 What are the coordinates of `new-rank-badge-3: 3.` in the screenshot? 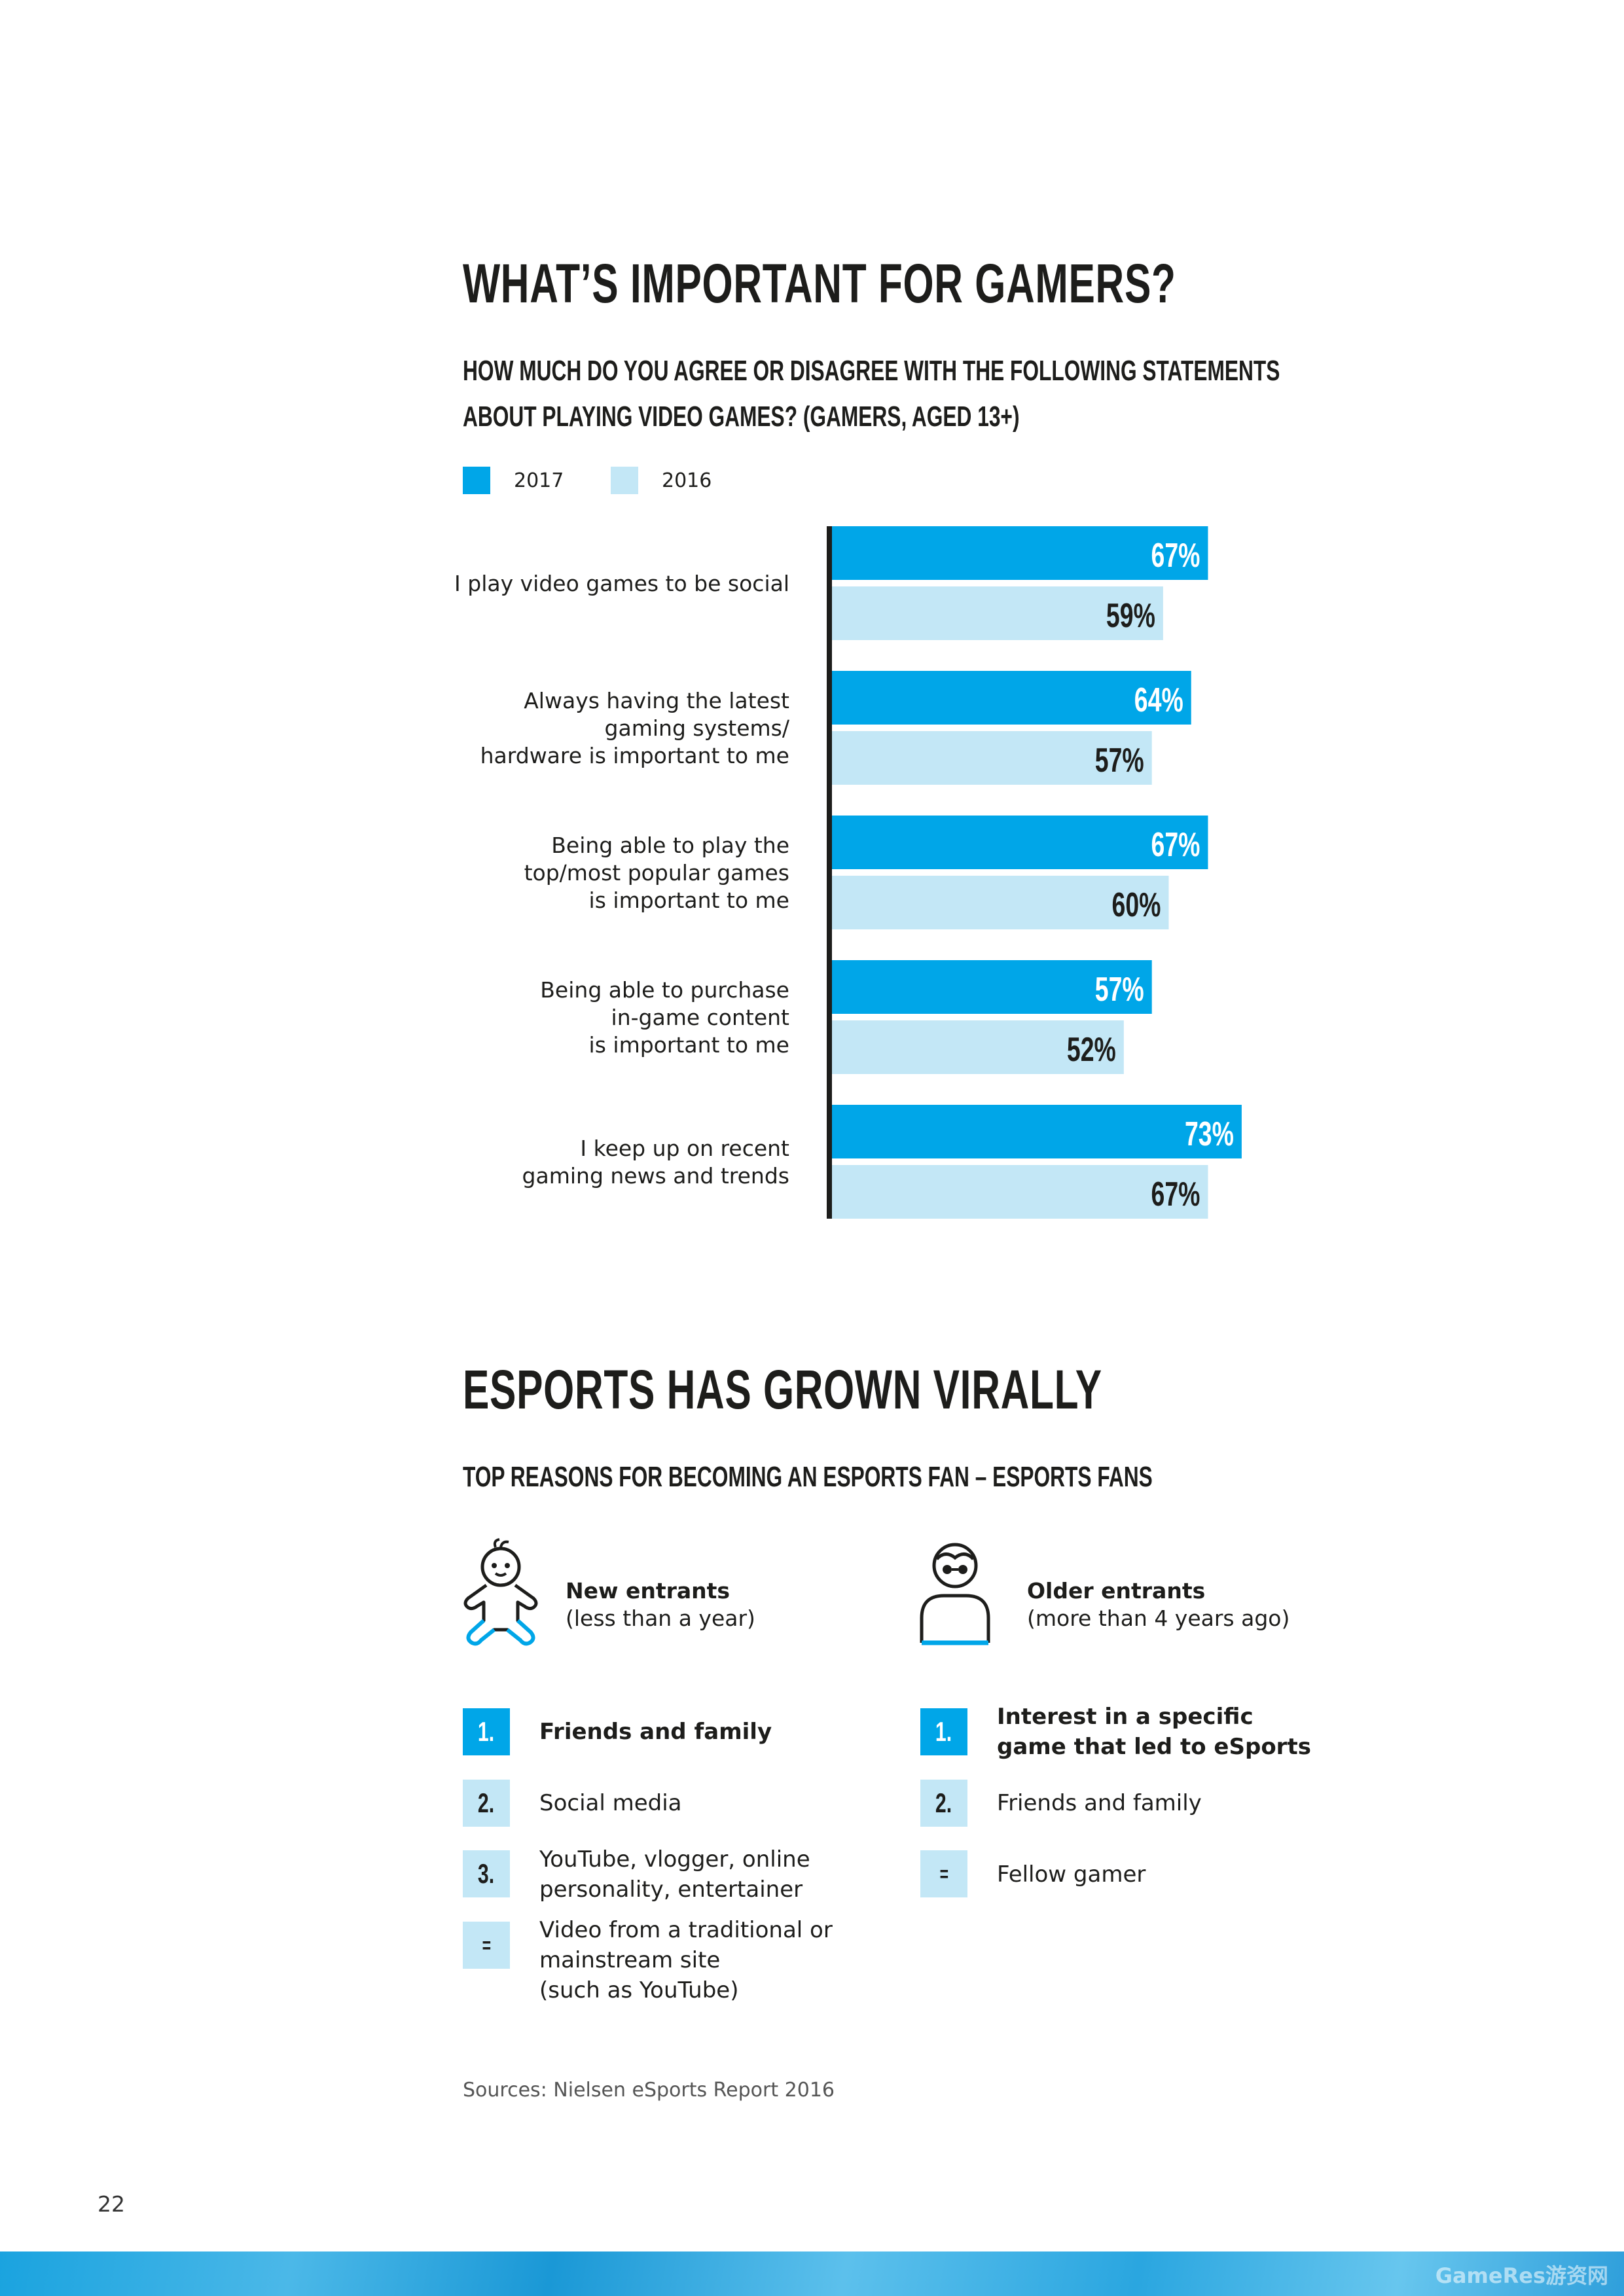 It's located at (486, 1873).